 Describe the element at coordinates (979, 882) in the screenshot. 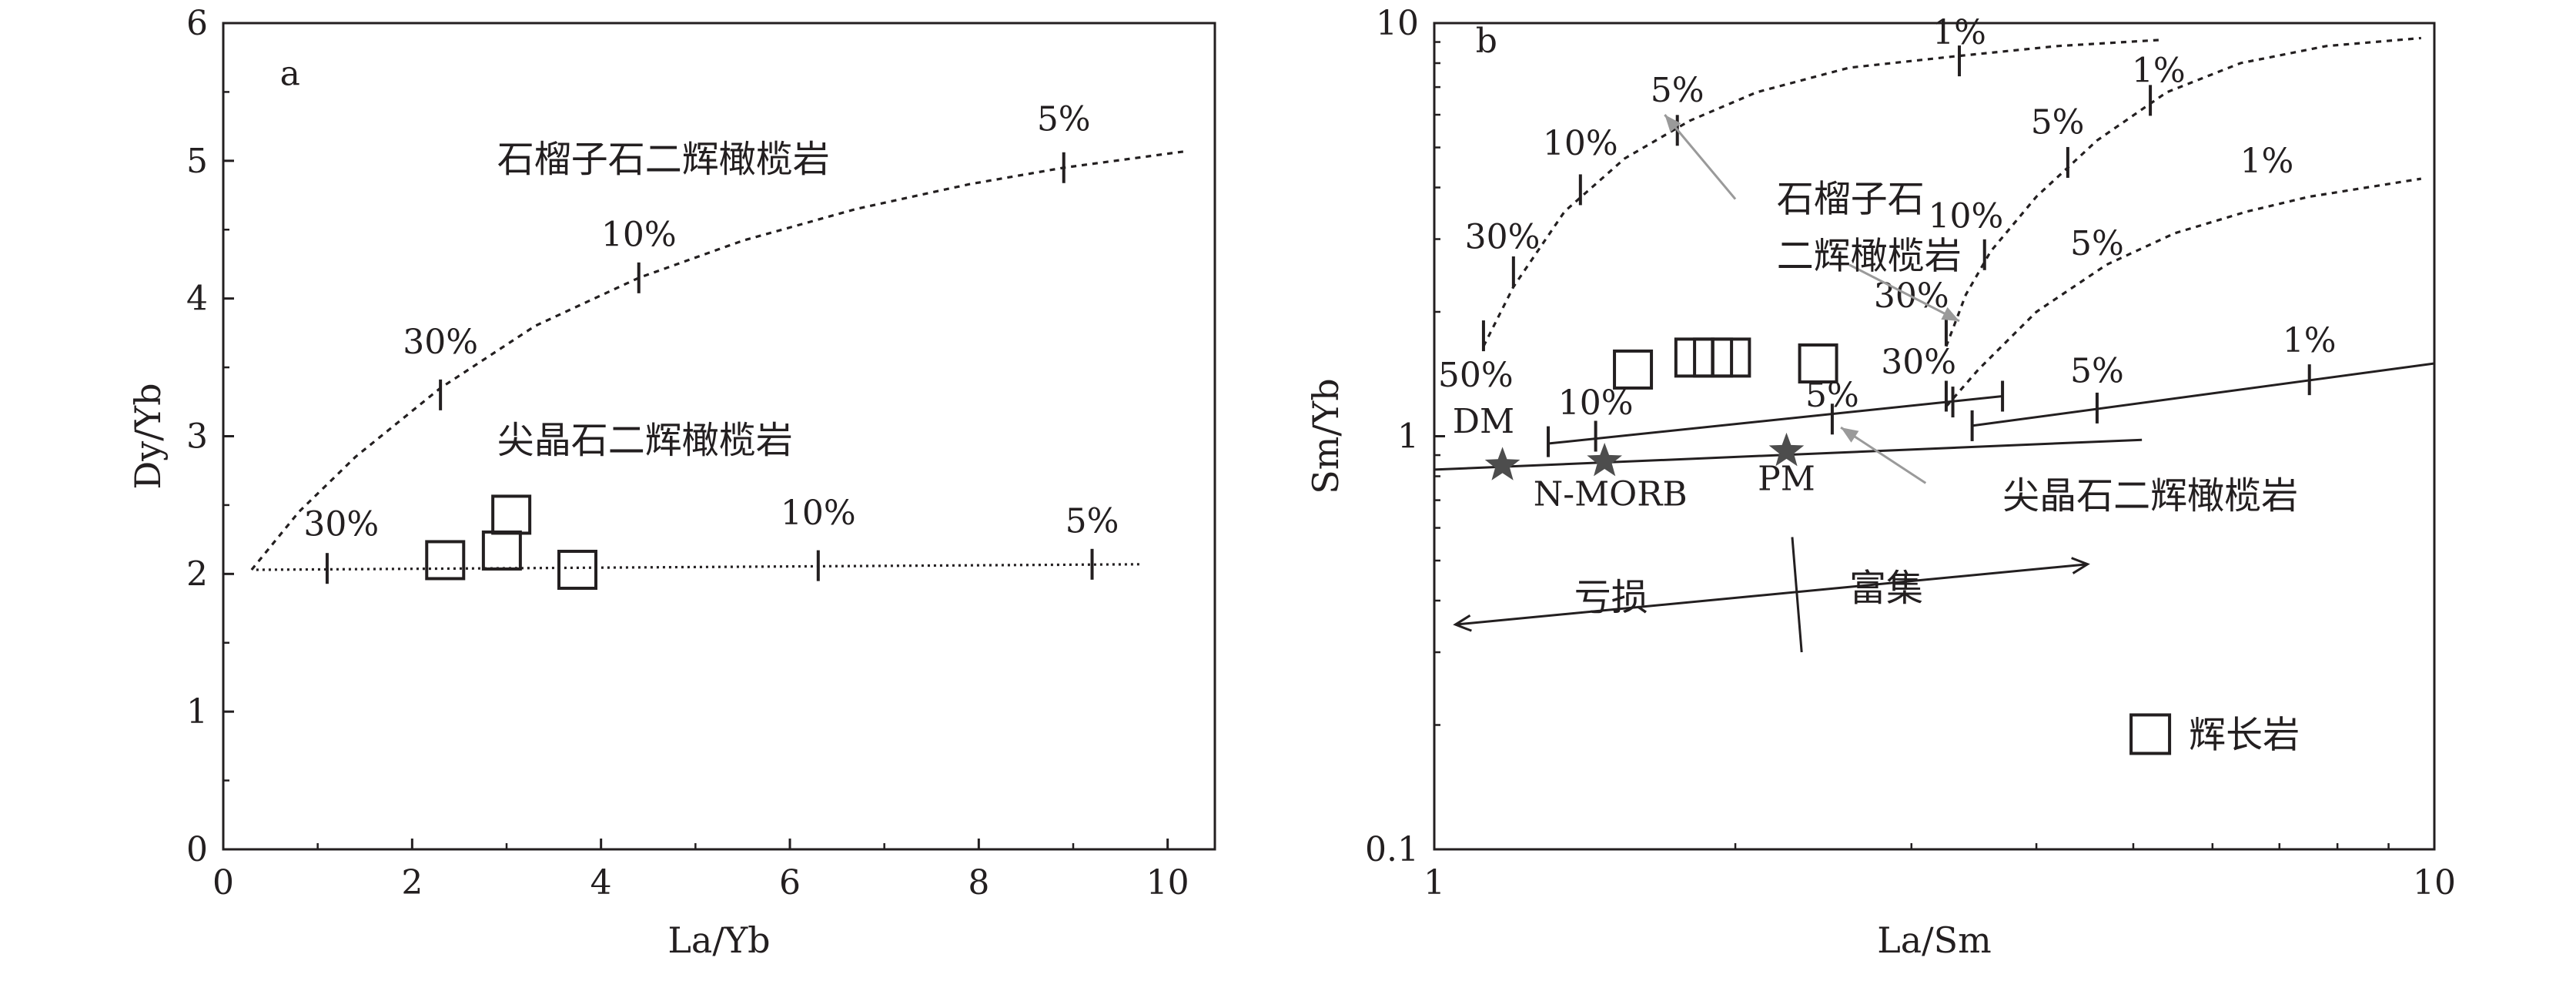

I see `x-tick-label: 8` at that location.